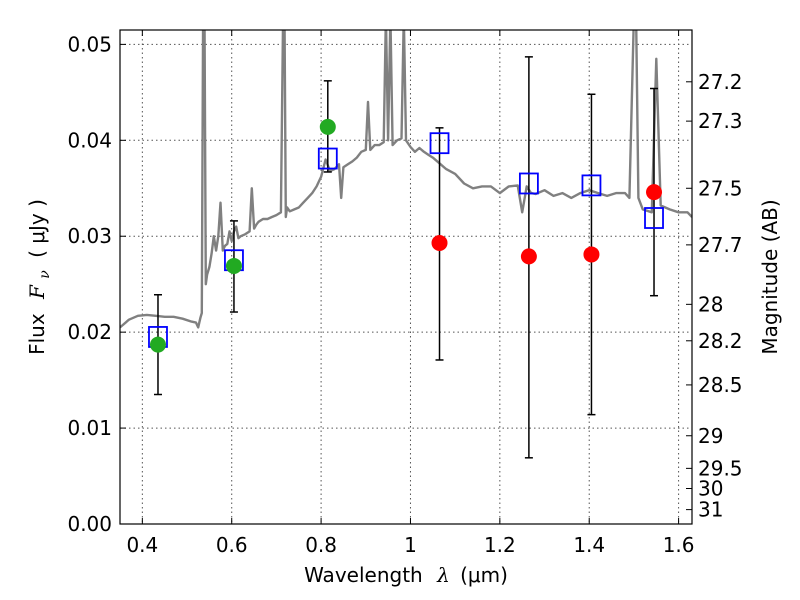 The width and height of the screenshot is (800, 600). Describe the element at coordinates (363, 575) in the screenshot. I see `x-axis-label-text: Wavelength` at that location.